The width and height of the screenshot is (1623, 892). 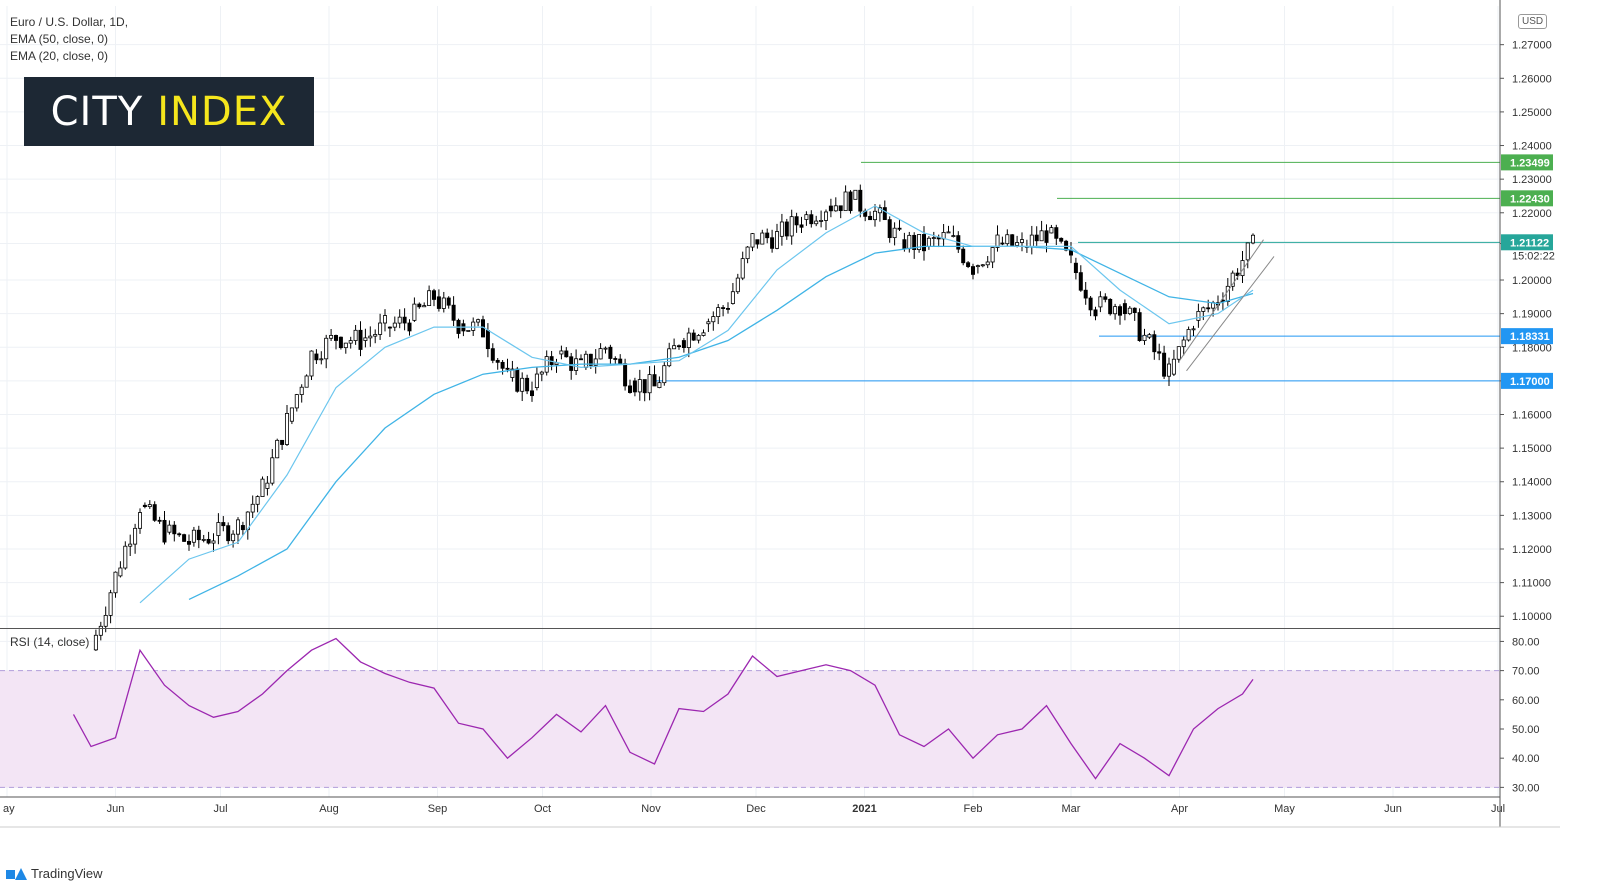 What do you see at coordinates (1230, 314) in the screenshot?
I see `channel-lower` at bounding box center [1230, 314].